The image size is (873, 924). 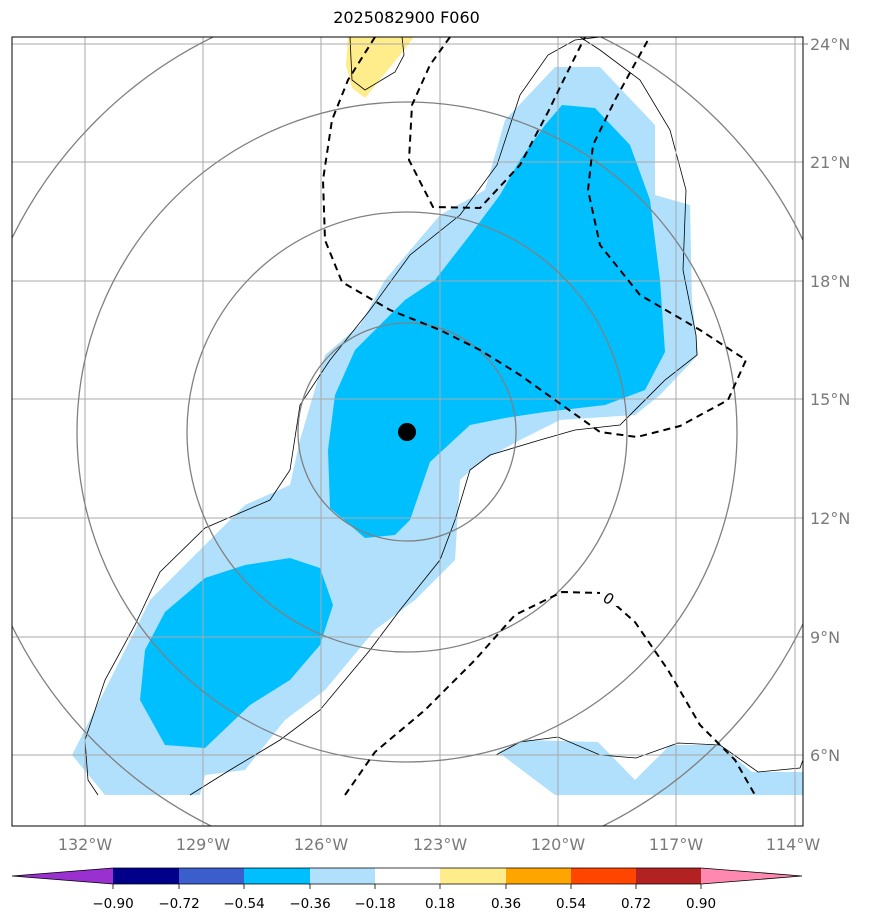 I want to click on colorbar-label-4: −0.18, so click(x=374, y=904).